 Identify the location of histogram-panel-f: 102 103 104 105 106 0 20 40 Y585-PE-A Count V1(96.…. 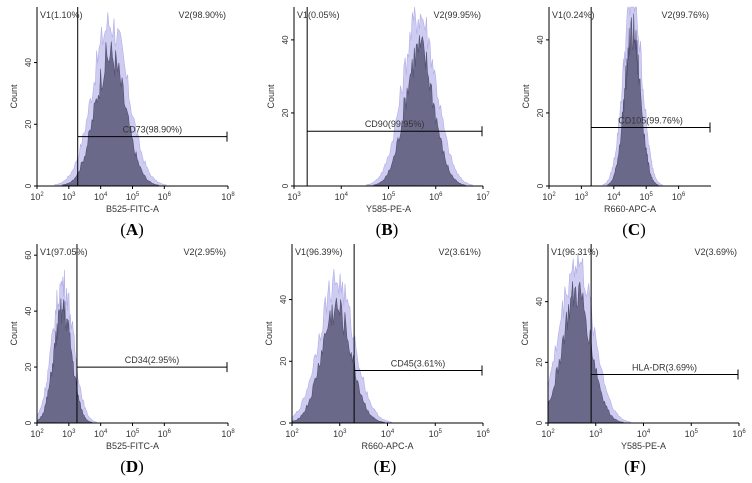
(633, 347).